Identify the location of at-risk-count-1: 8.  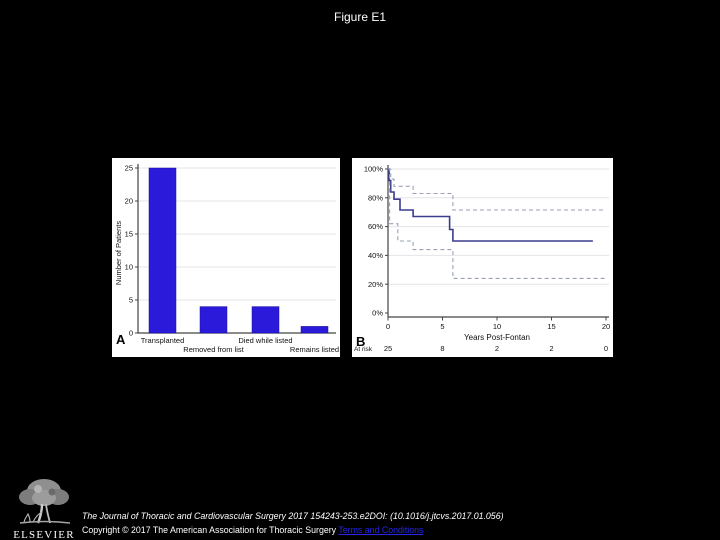
(442, 348).